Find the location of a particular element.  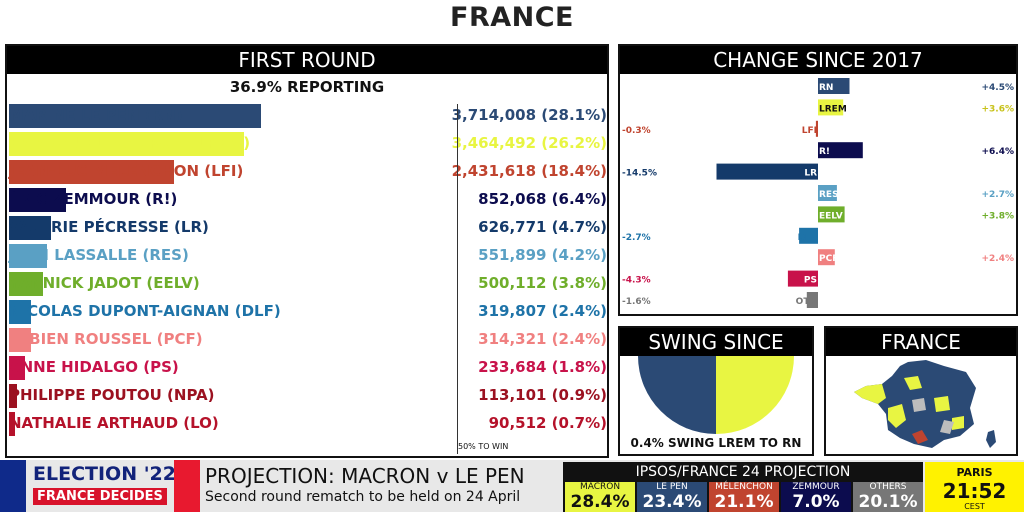

candidate-votes: 626,771 (4.7%) is located at coordinates (542, 227).